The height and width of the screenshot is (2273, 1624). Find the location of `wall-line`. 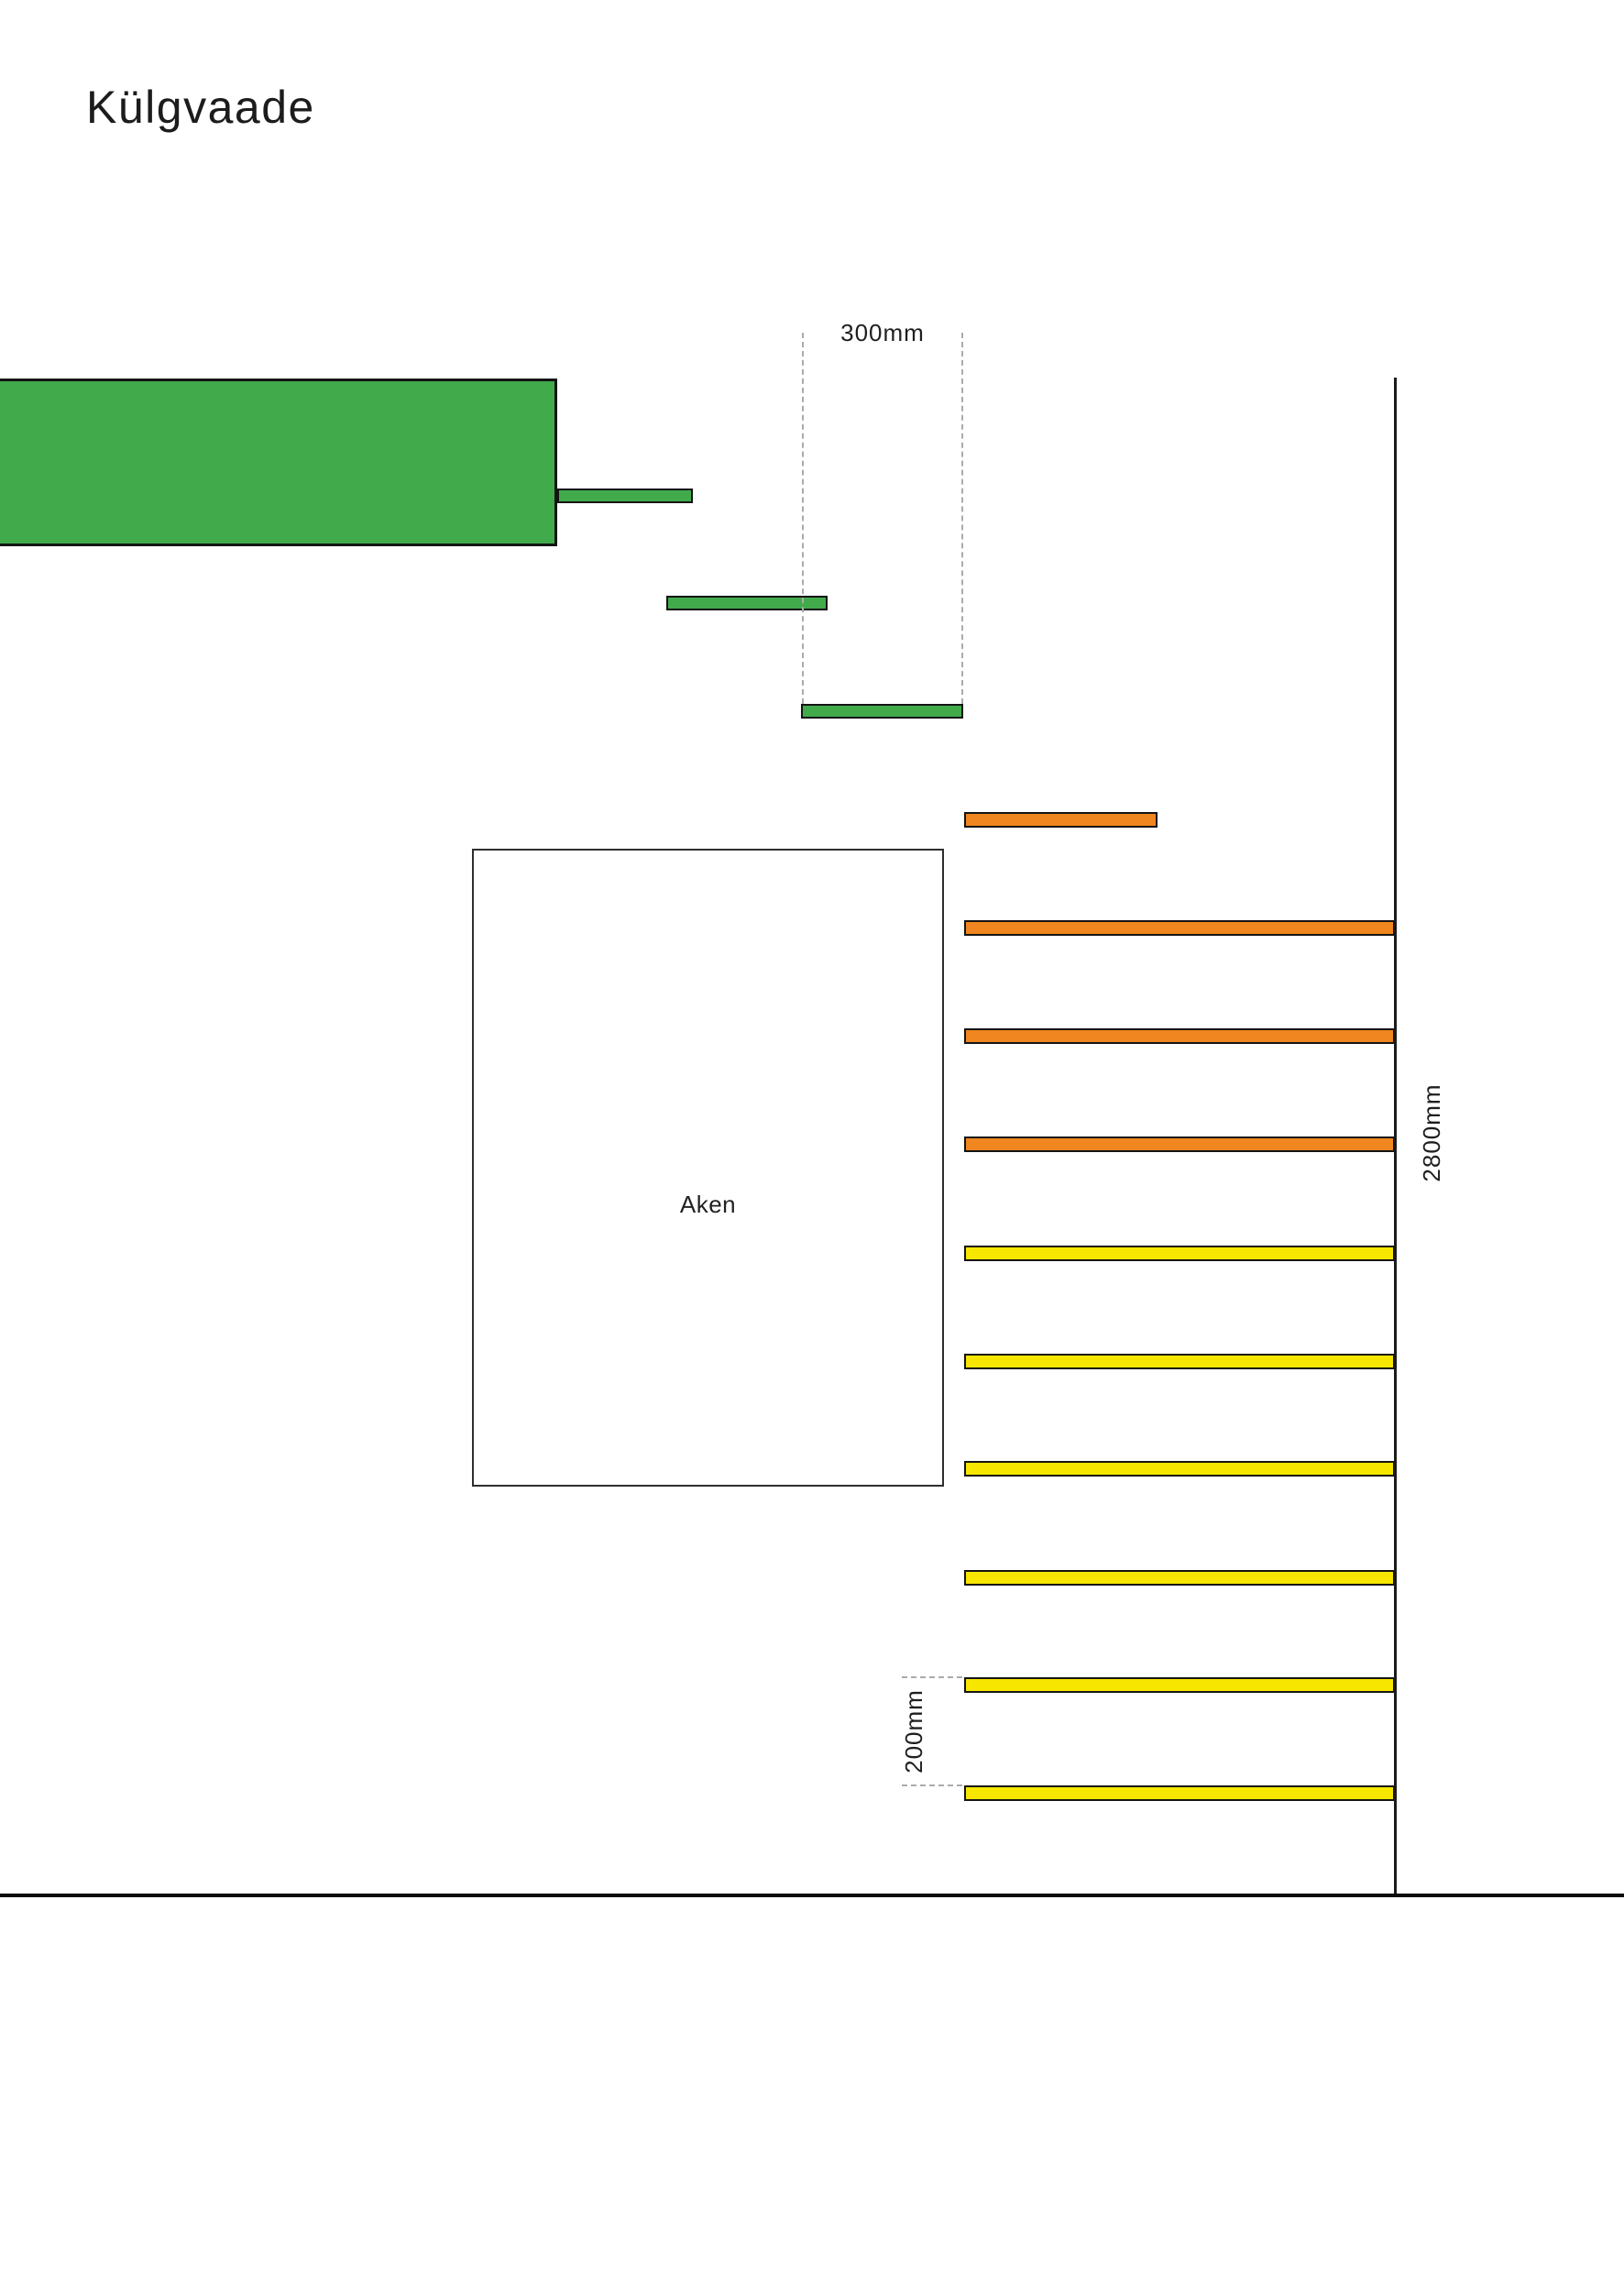

wall-line is located at coordinates (1395, 1136).